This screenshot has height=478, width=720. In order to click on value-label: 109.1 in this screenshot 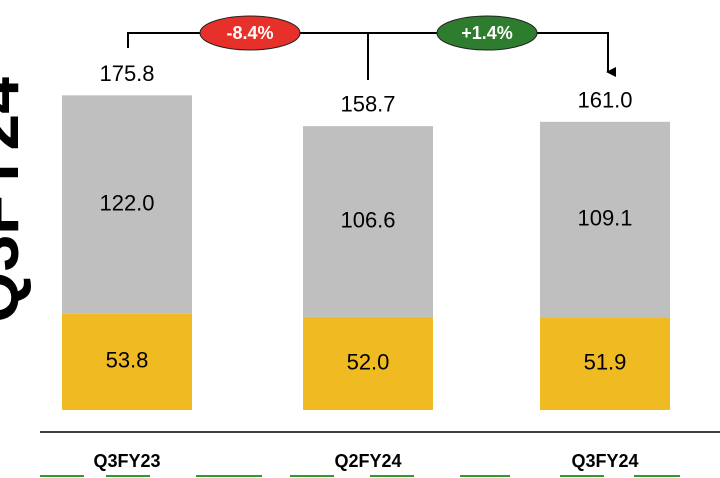, I will do `click(604, 217)`.